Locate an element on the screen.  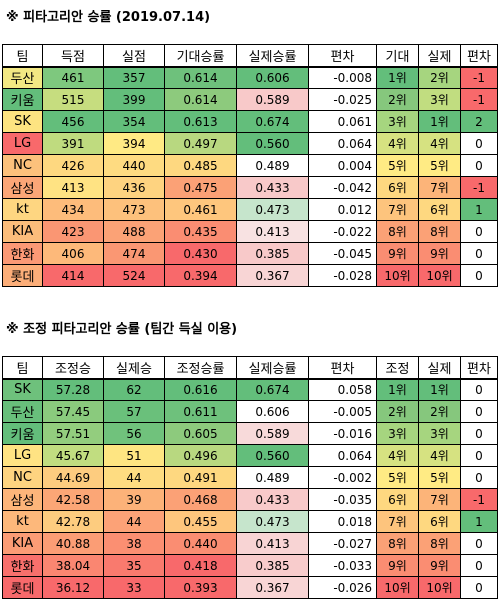
team-cell: SK is located at coordinates (22, 389).